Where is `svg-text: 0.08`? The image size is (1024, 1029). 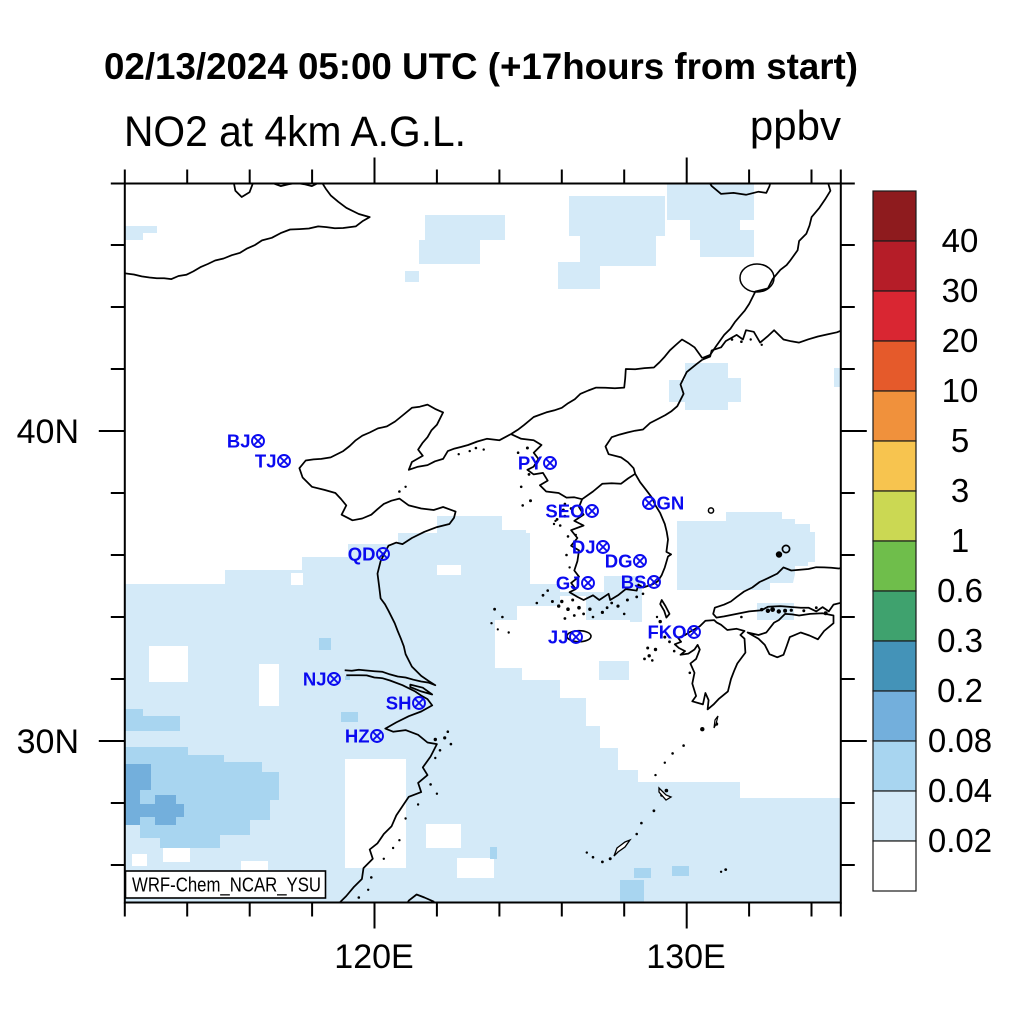 svg-text: 0.08 is located at coordinates (960, 740).